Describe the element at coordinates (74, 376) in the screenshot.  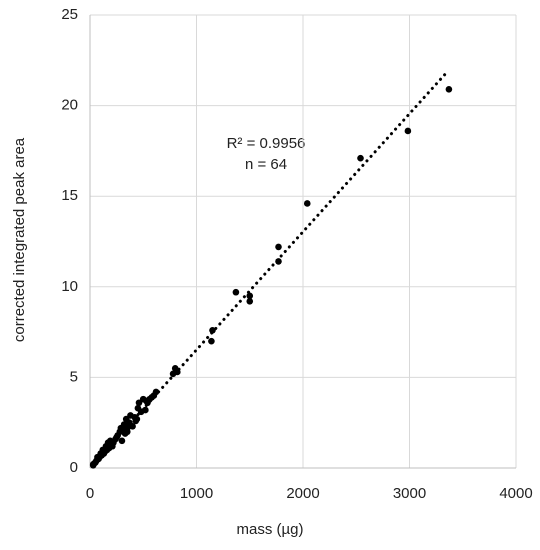
I see `y-tick-label: 5` at that location.